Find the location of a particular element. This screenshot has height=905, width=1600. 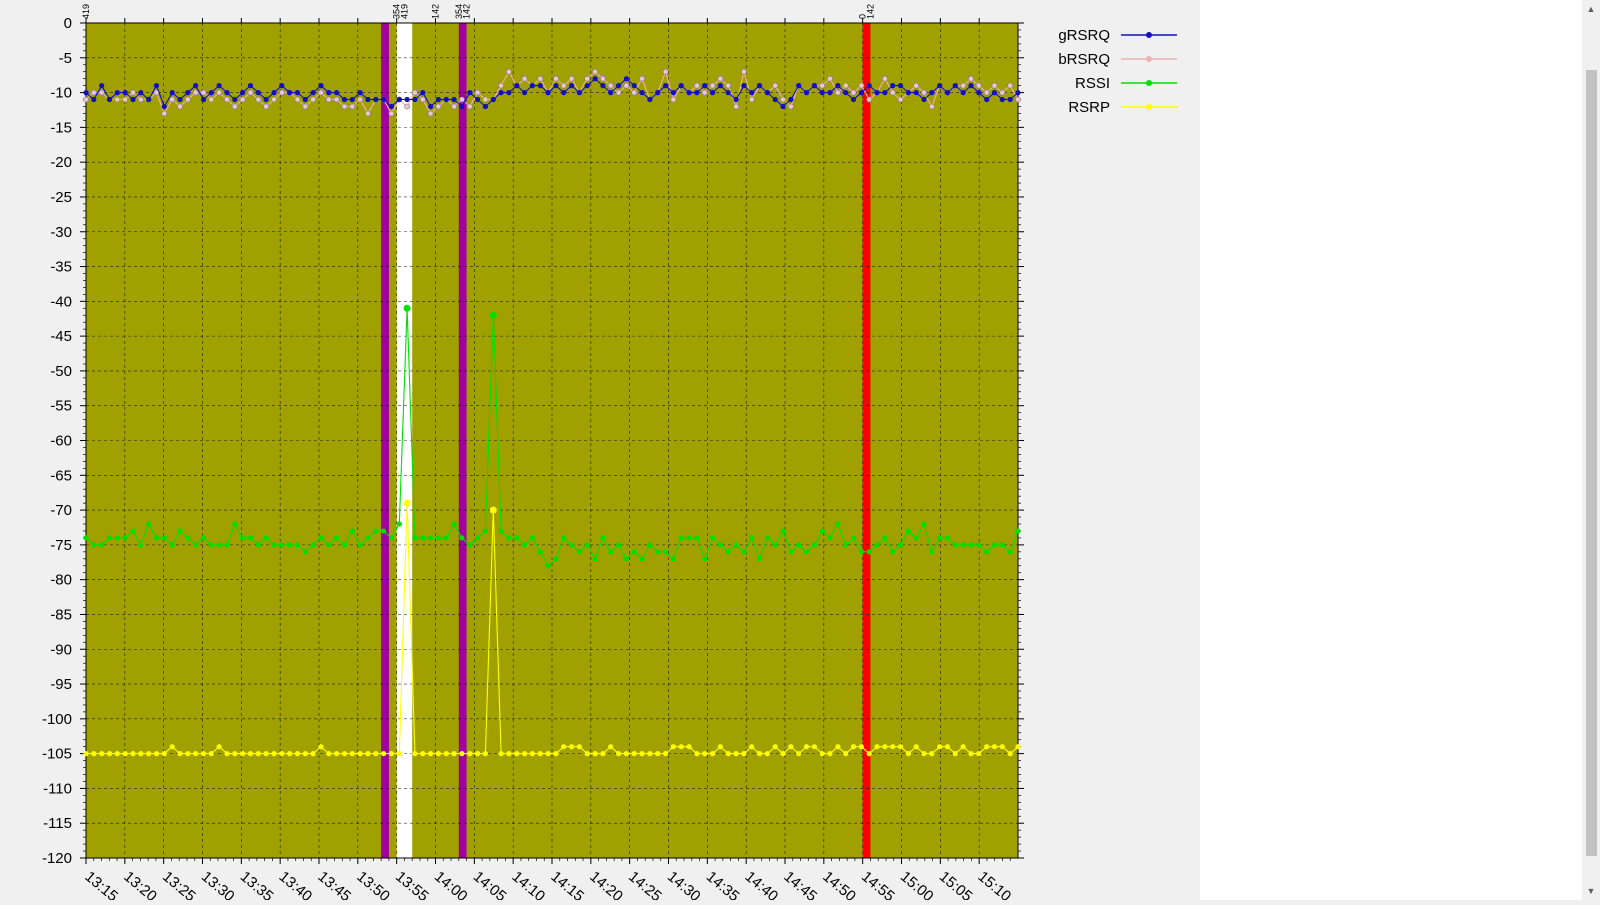

x-tick-label: 13:25 is located at coordinates (179, 884).